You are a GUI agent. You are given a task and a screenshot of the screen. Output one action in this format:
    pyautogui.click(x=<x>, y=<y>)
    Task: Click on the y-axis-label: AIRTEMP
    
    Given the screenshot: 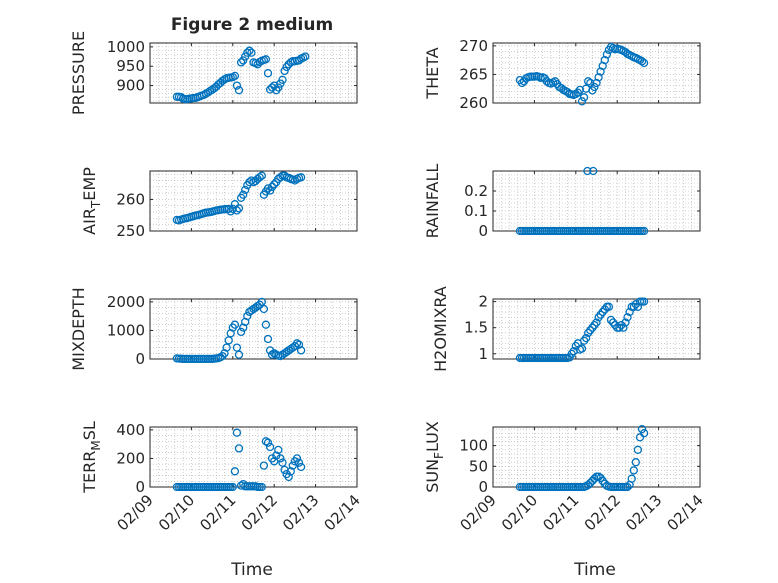 What is the action you would take?
    pyautogui.click(x=91, y=201)
    